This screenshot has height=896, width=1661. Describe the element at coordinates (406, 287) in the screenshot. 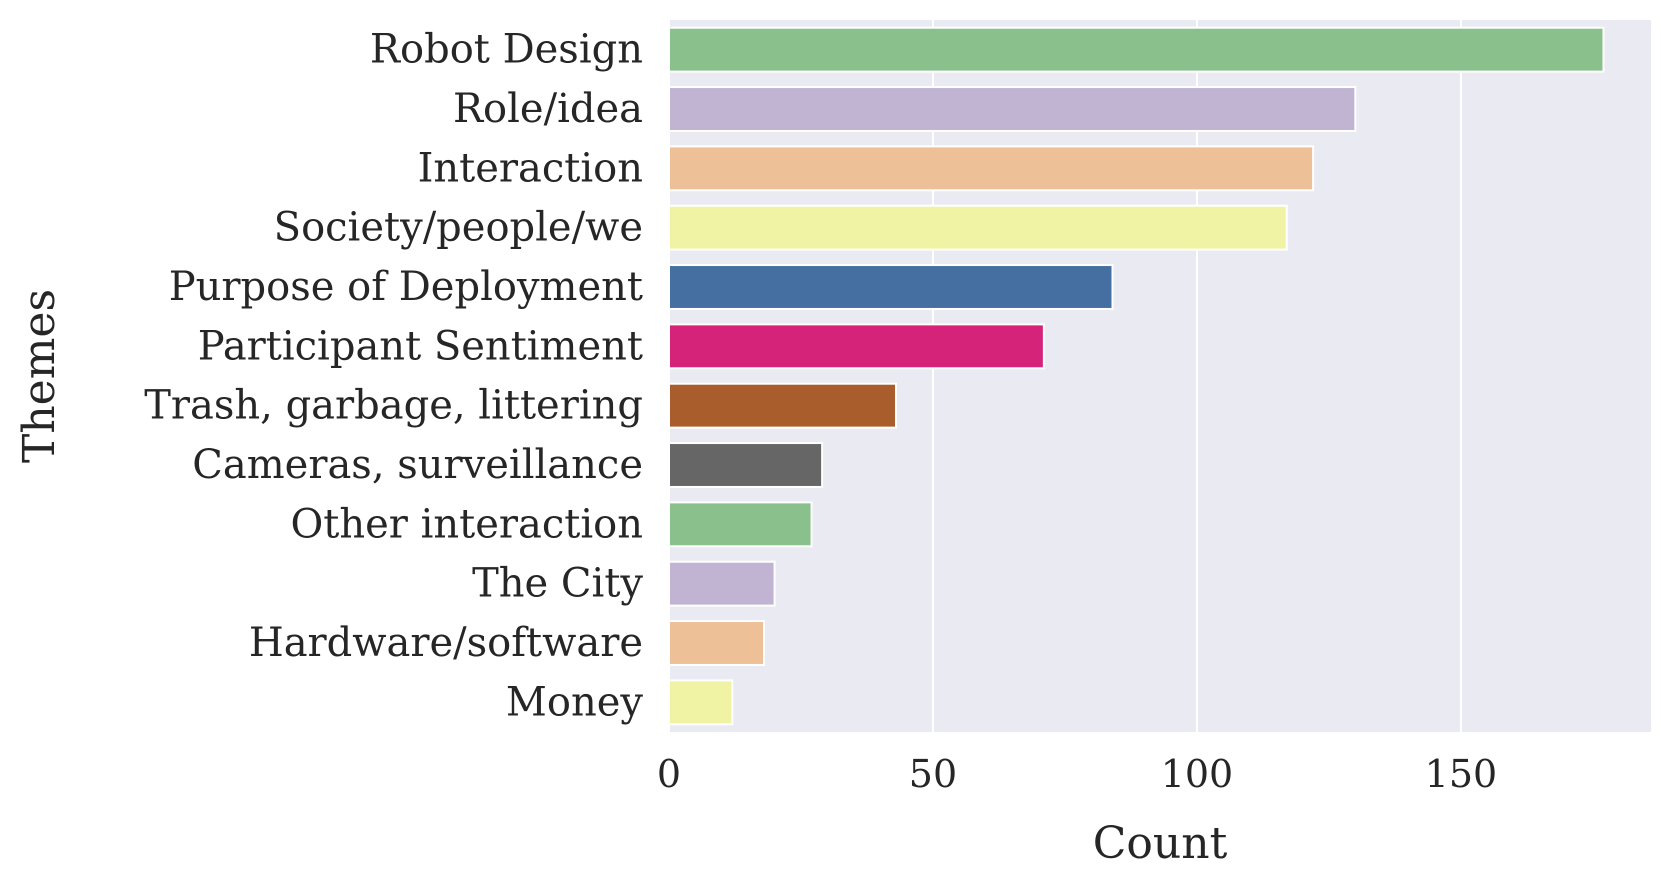

I see `y-tick-label: Purpose of Deployment` at that location.